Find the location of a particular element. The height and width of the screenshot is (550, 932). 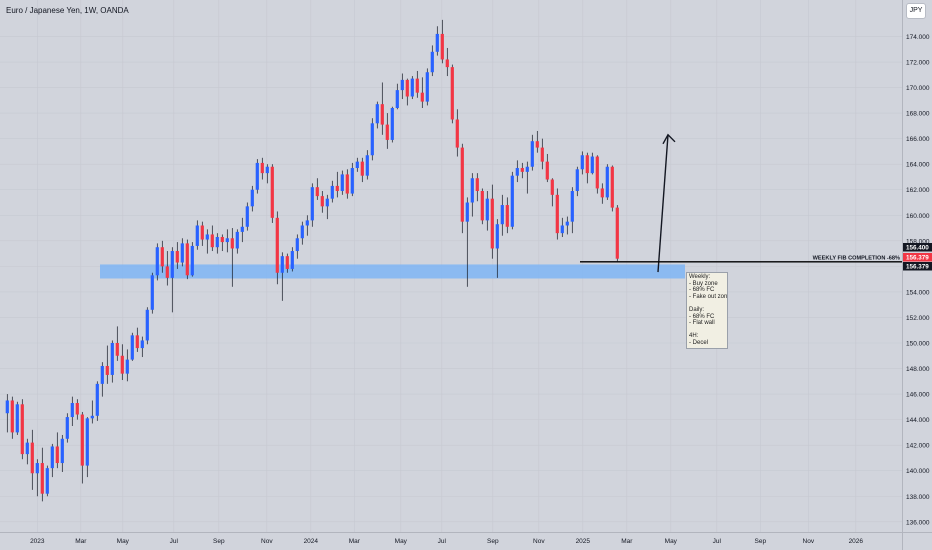

y-tick-label: 174.000 is located at coordinates (918, 37).